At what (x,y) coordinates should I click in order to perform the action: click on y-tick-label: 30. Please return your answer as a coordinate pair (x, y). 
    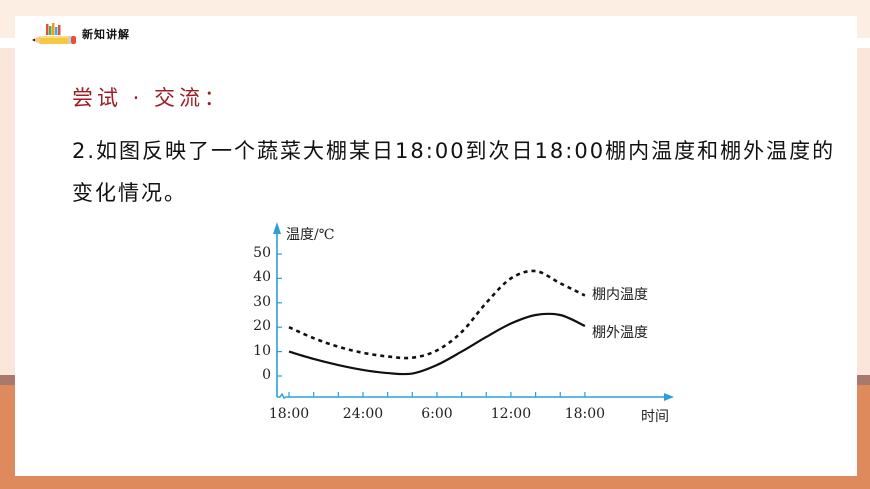
    Looking at the image, I should click on (262, 301).